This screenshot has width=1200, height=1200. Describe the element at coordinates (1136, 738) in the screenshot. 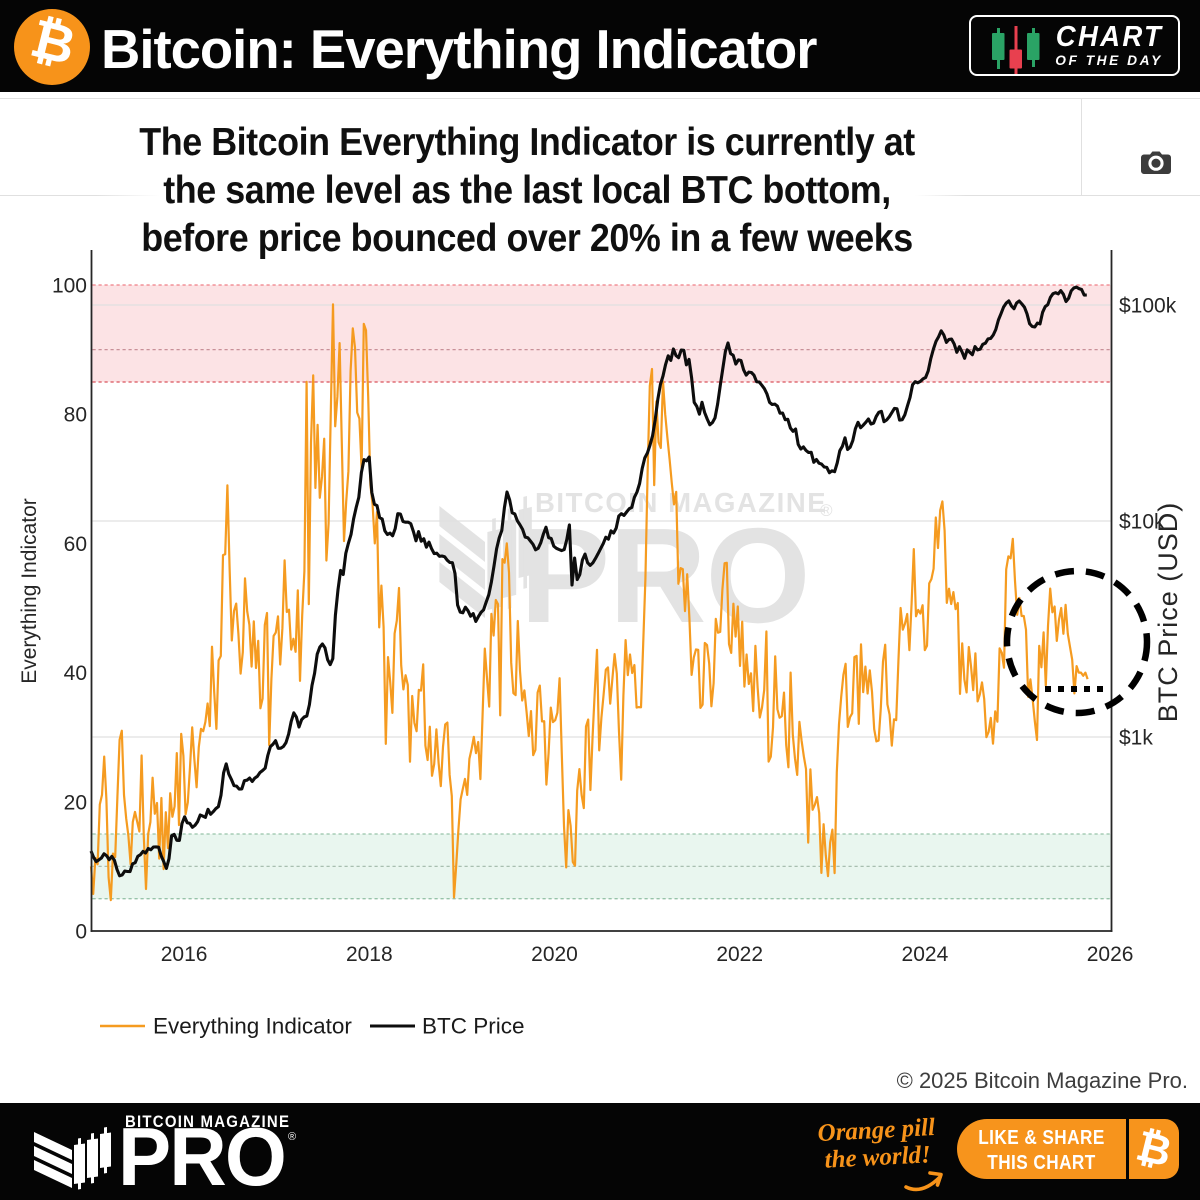

I see `svg-text: $1k` at that location.